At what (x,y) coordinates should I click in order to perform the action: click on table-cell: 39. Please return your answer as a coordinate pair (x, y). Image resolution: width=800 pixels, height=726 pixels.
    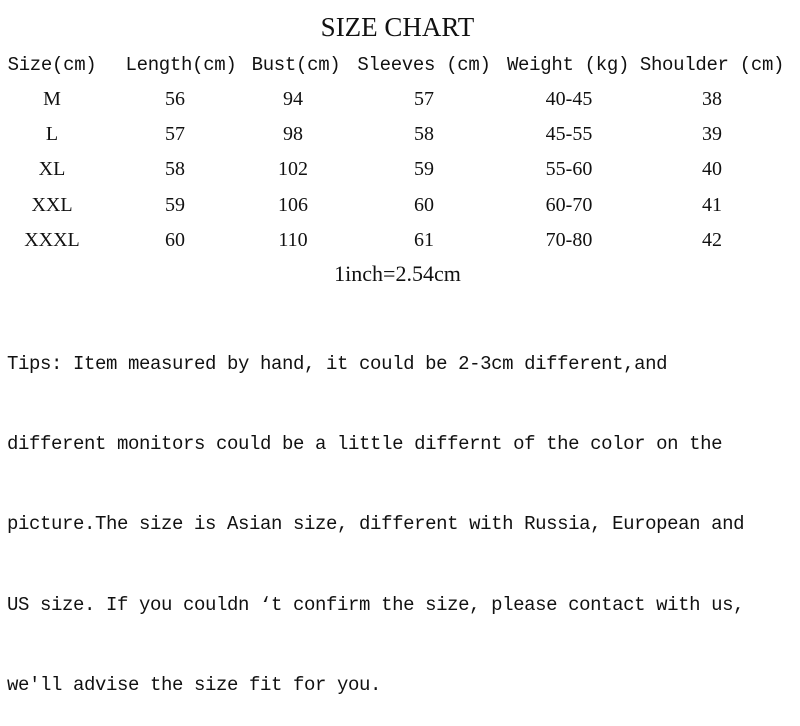
    Looking at the image, I should click on (712, 134).